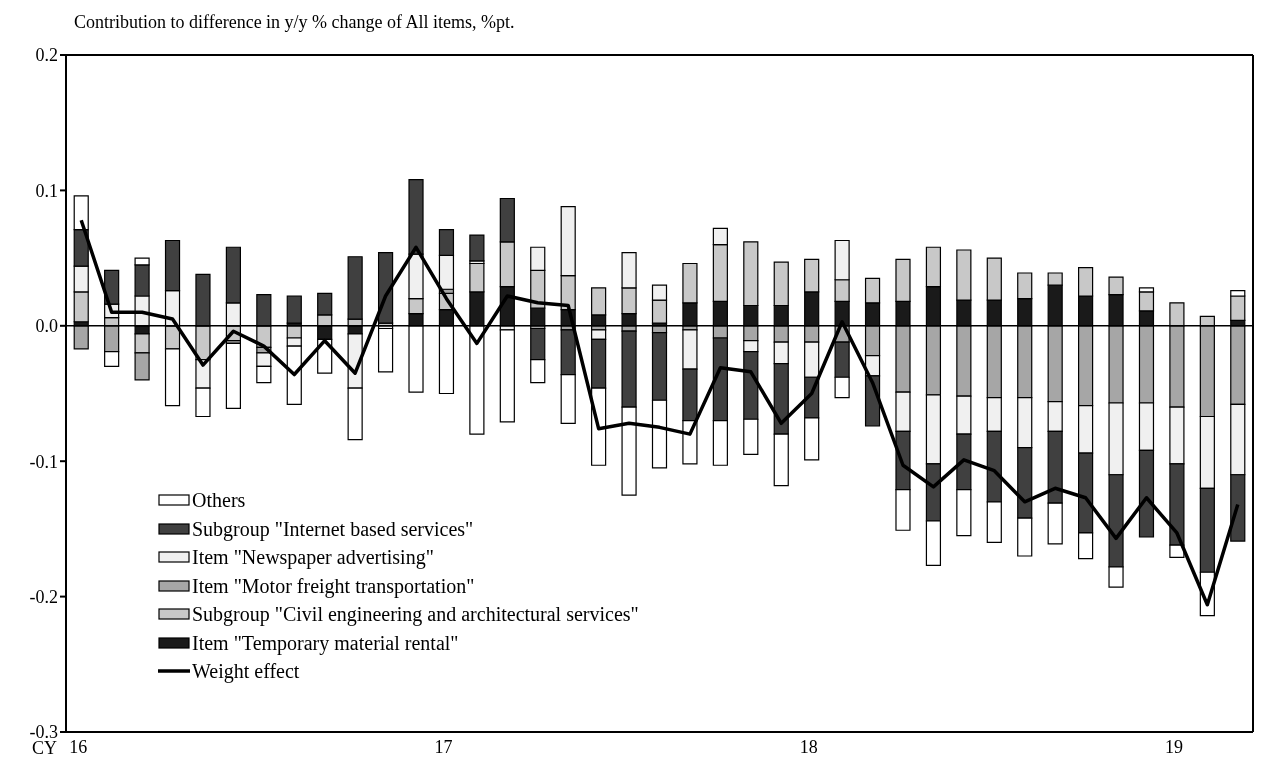 The height and width of the screenshot is (776, 1266). What do you see at coordinates (46, 190) in the screenshot?
I see `y-tick-label: 0.1` at bounding box center [46, 190].